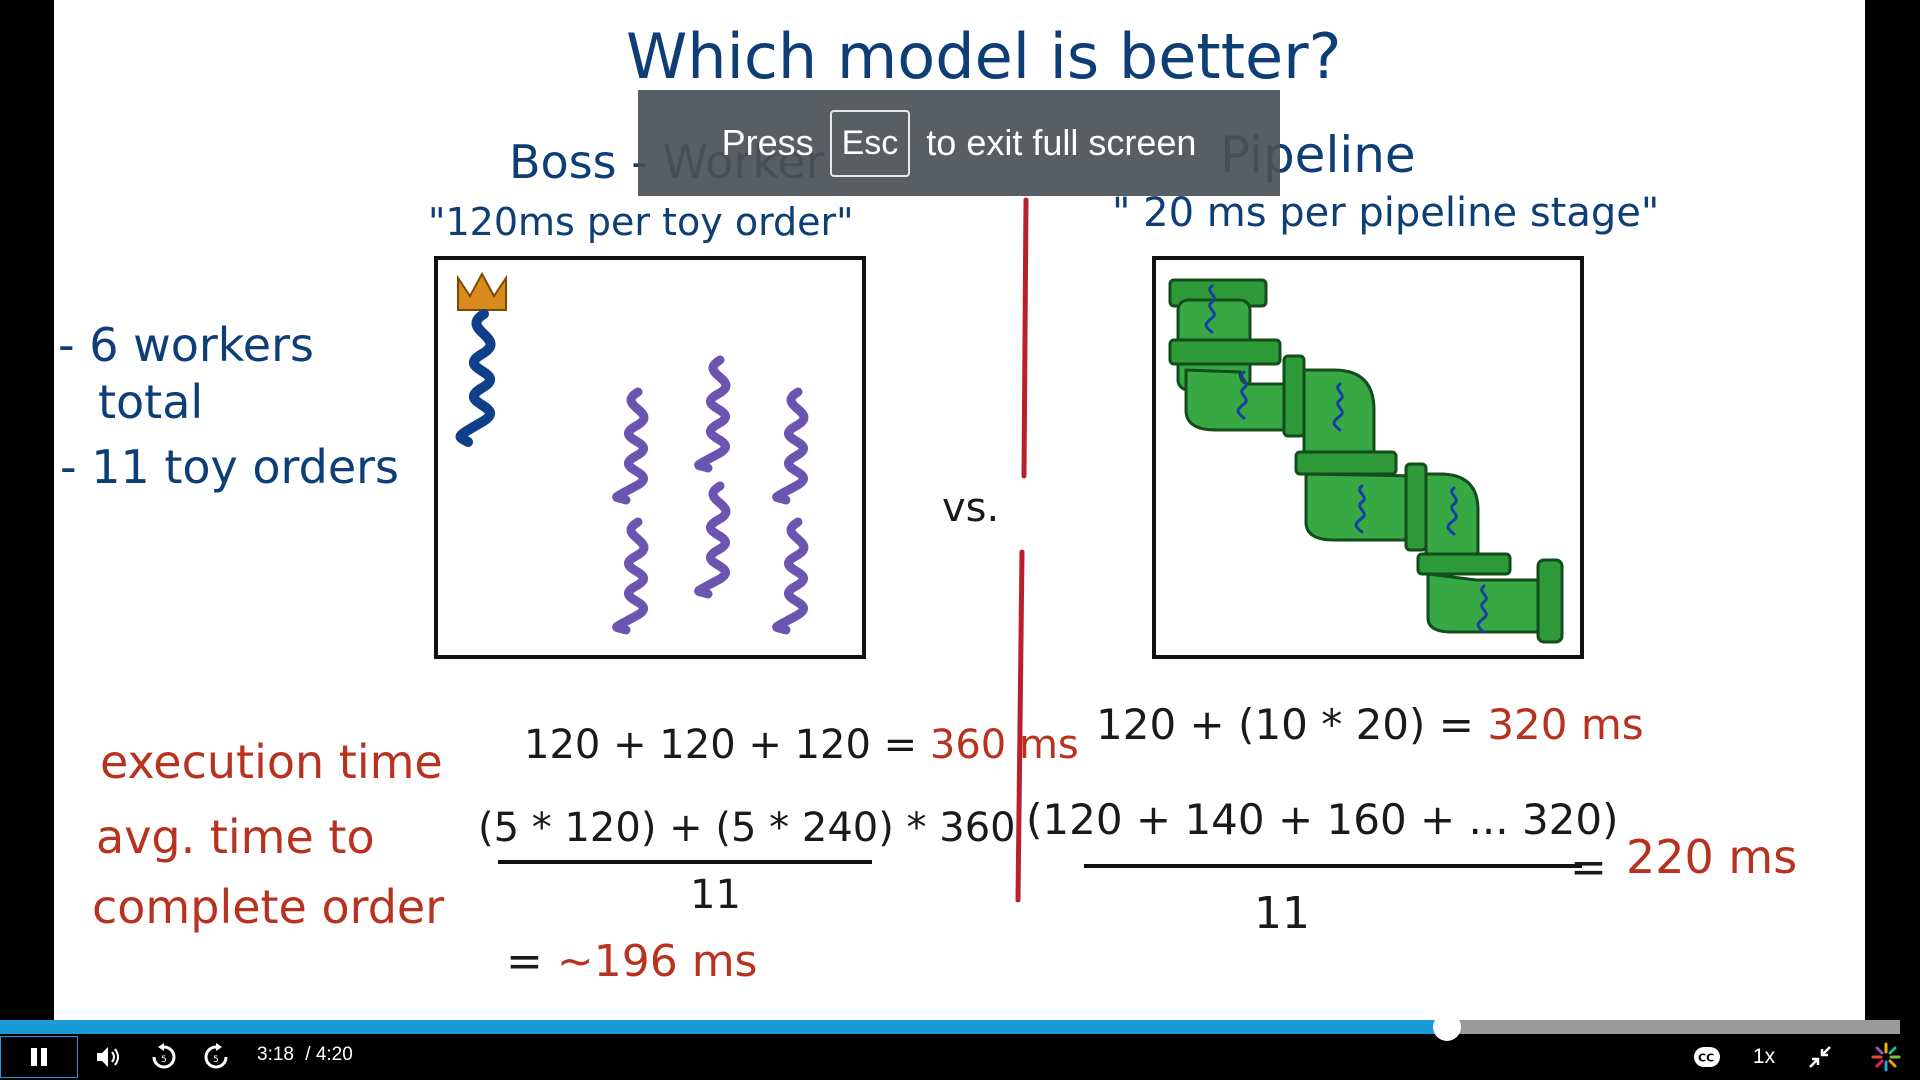 This screenshot has width=1920, height=1080. I want to click on boss-exec-expression: 120 + 120 + 120 =, so click(727, 745).